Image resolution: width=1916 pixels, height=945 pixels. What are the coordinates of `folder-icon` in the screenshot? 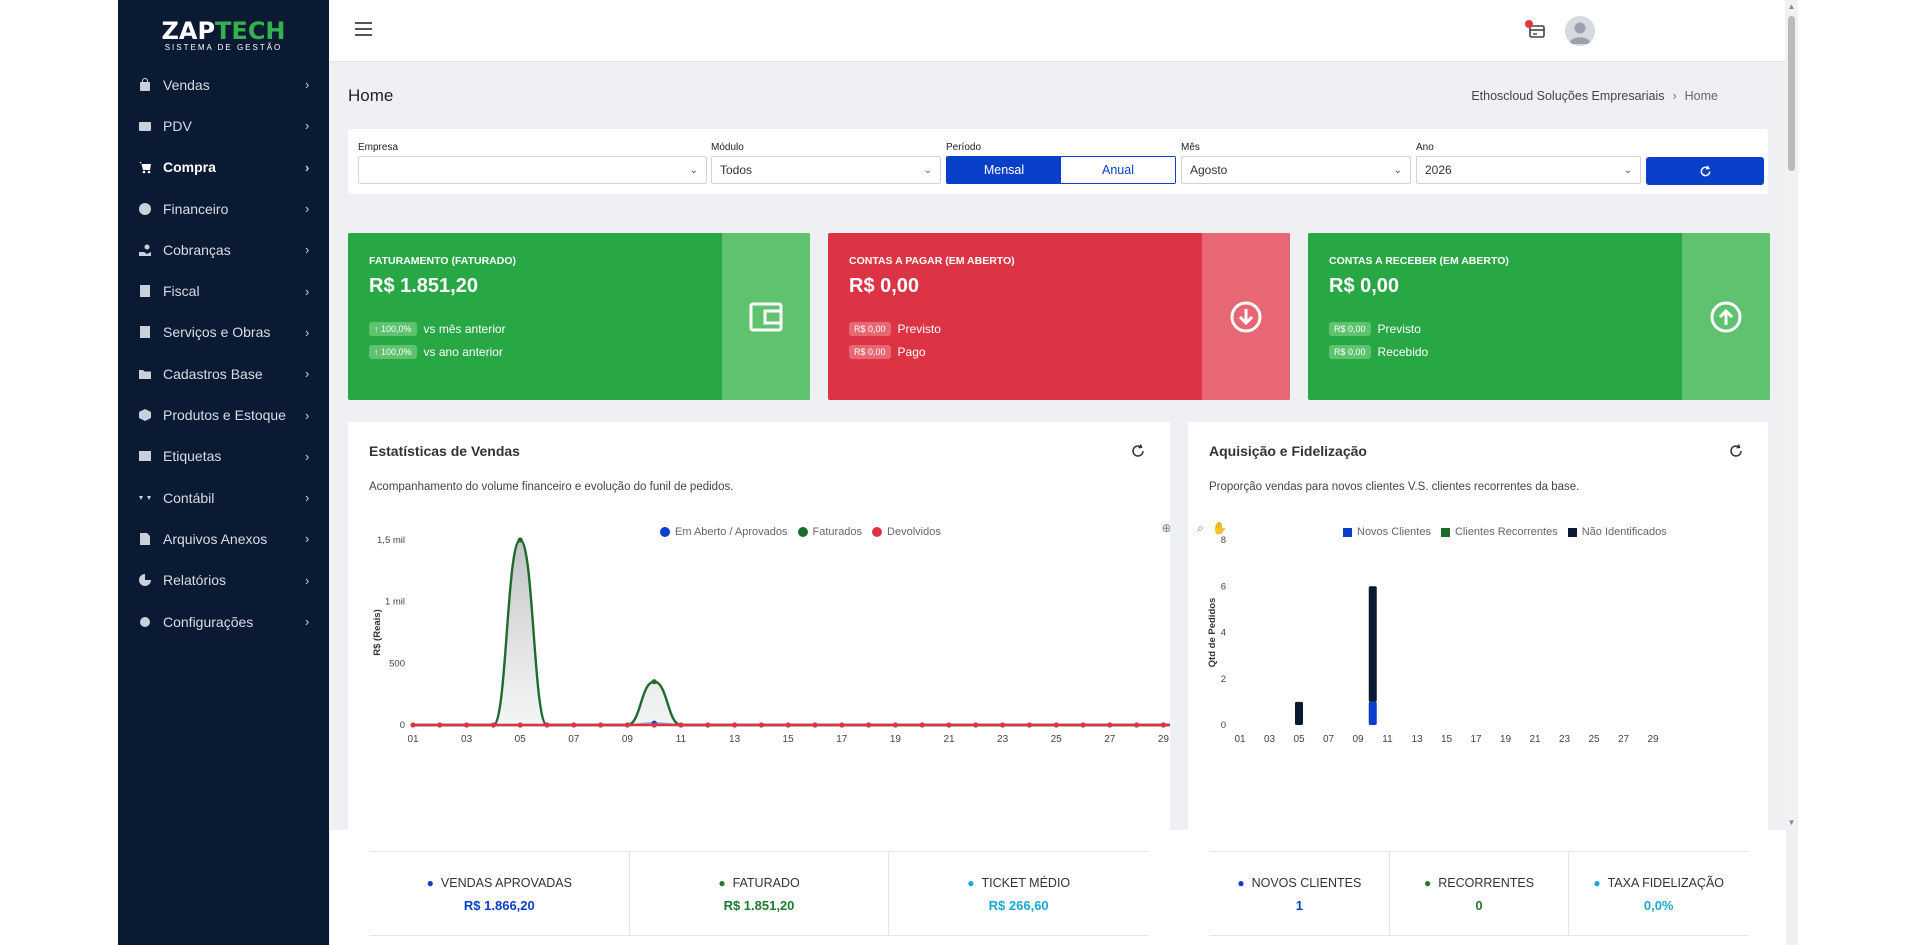 It's located at (145, 374).